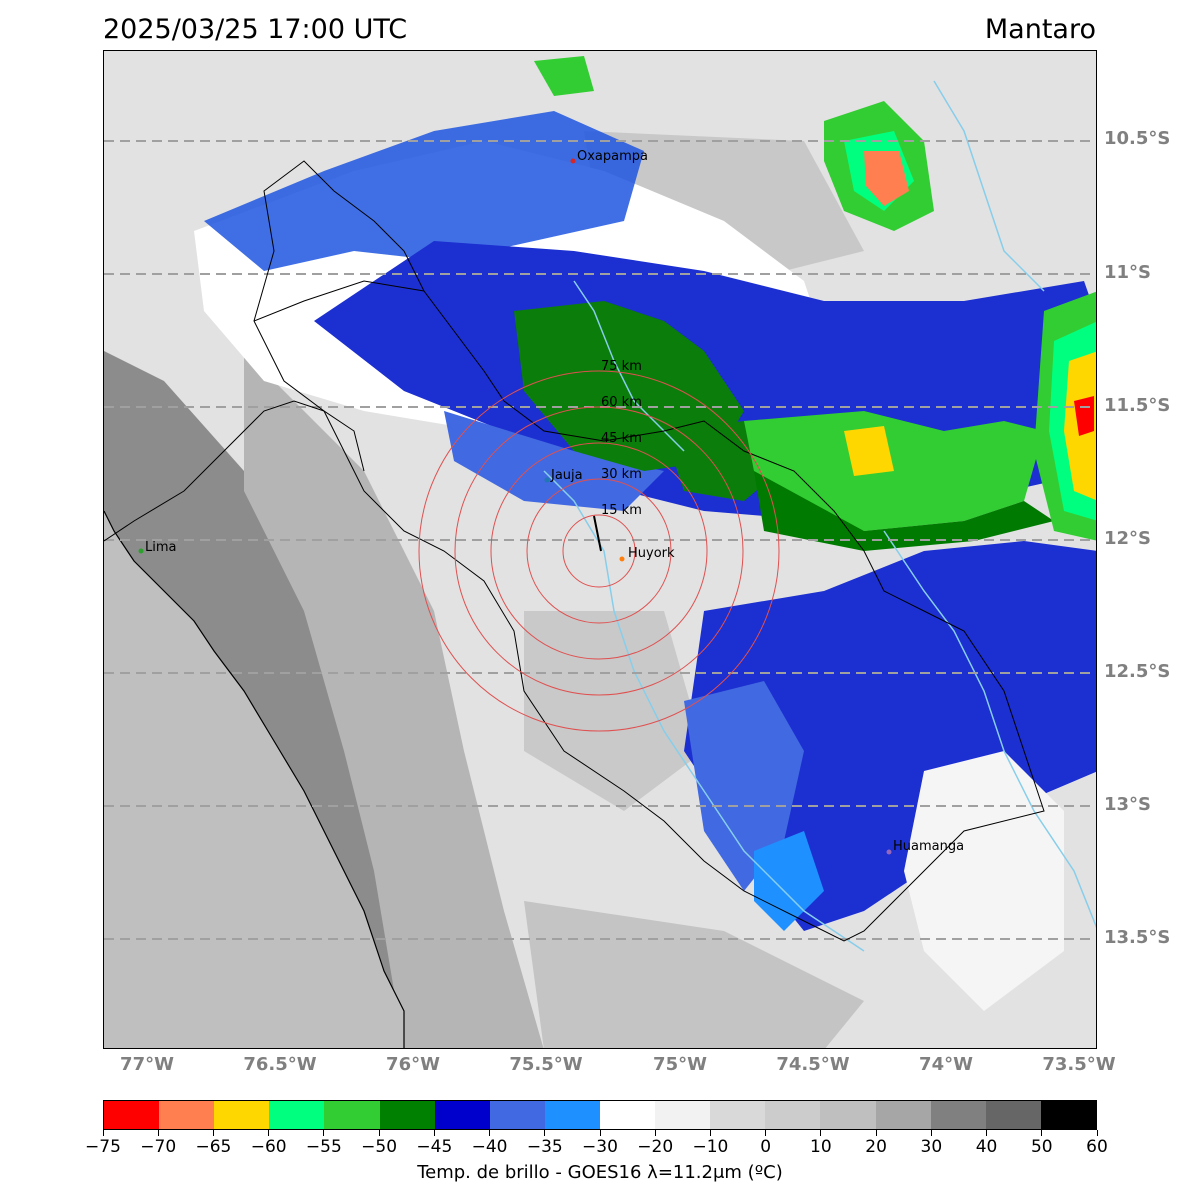 The width and height of the screenshot is (1200, 1200). What do you see at coordinates (886, 178) in the screenshot?
I see `cloud-coral-northeast` at bounding box center [886, 178].